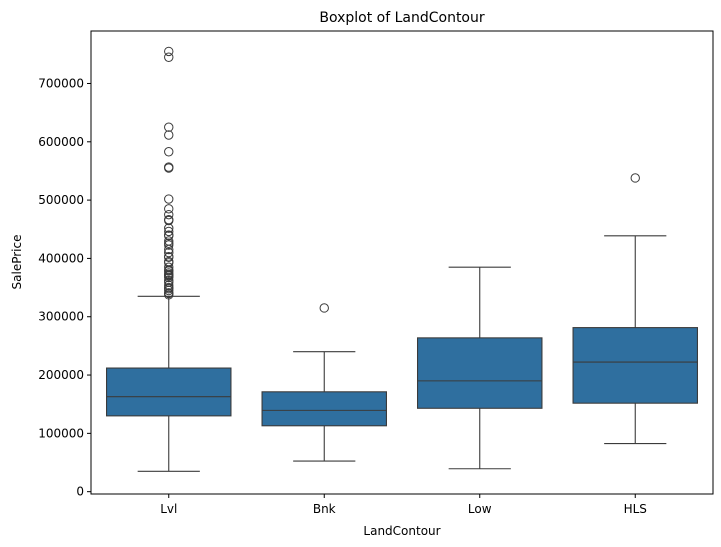 This screenshot has height=547, width=721. What do you see at coordinates (635, 309) in the screenshot?
I see `box-group-hls` at bounding box center [635, 309].